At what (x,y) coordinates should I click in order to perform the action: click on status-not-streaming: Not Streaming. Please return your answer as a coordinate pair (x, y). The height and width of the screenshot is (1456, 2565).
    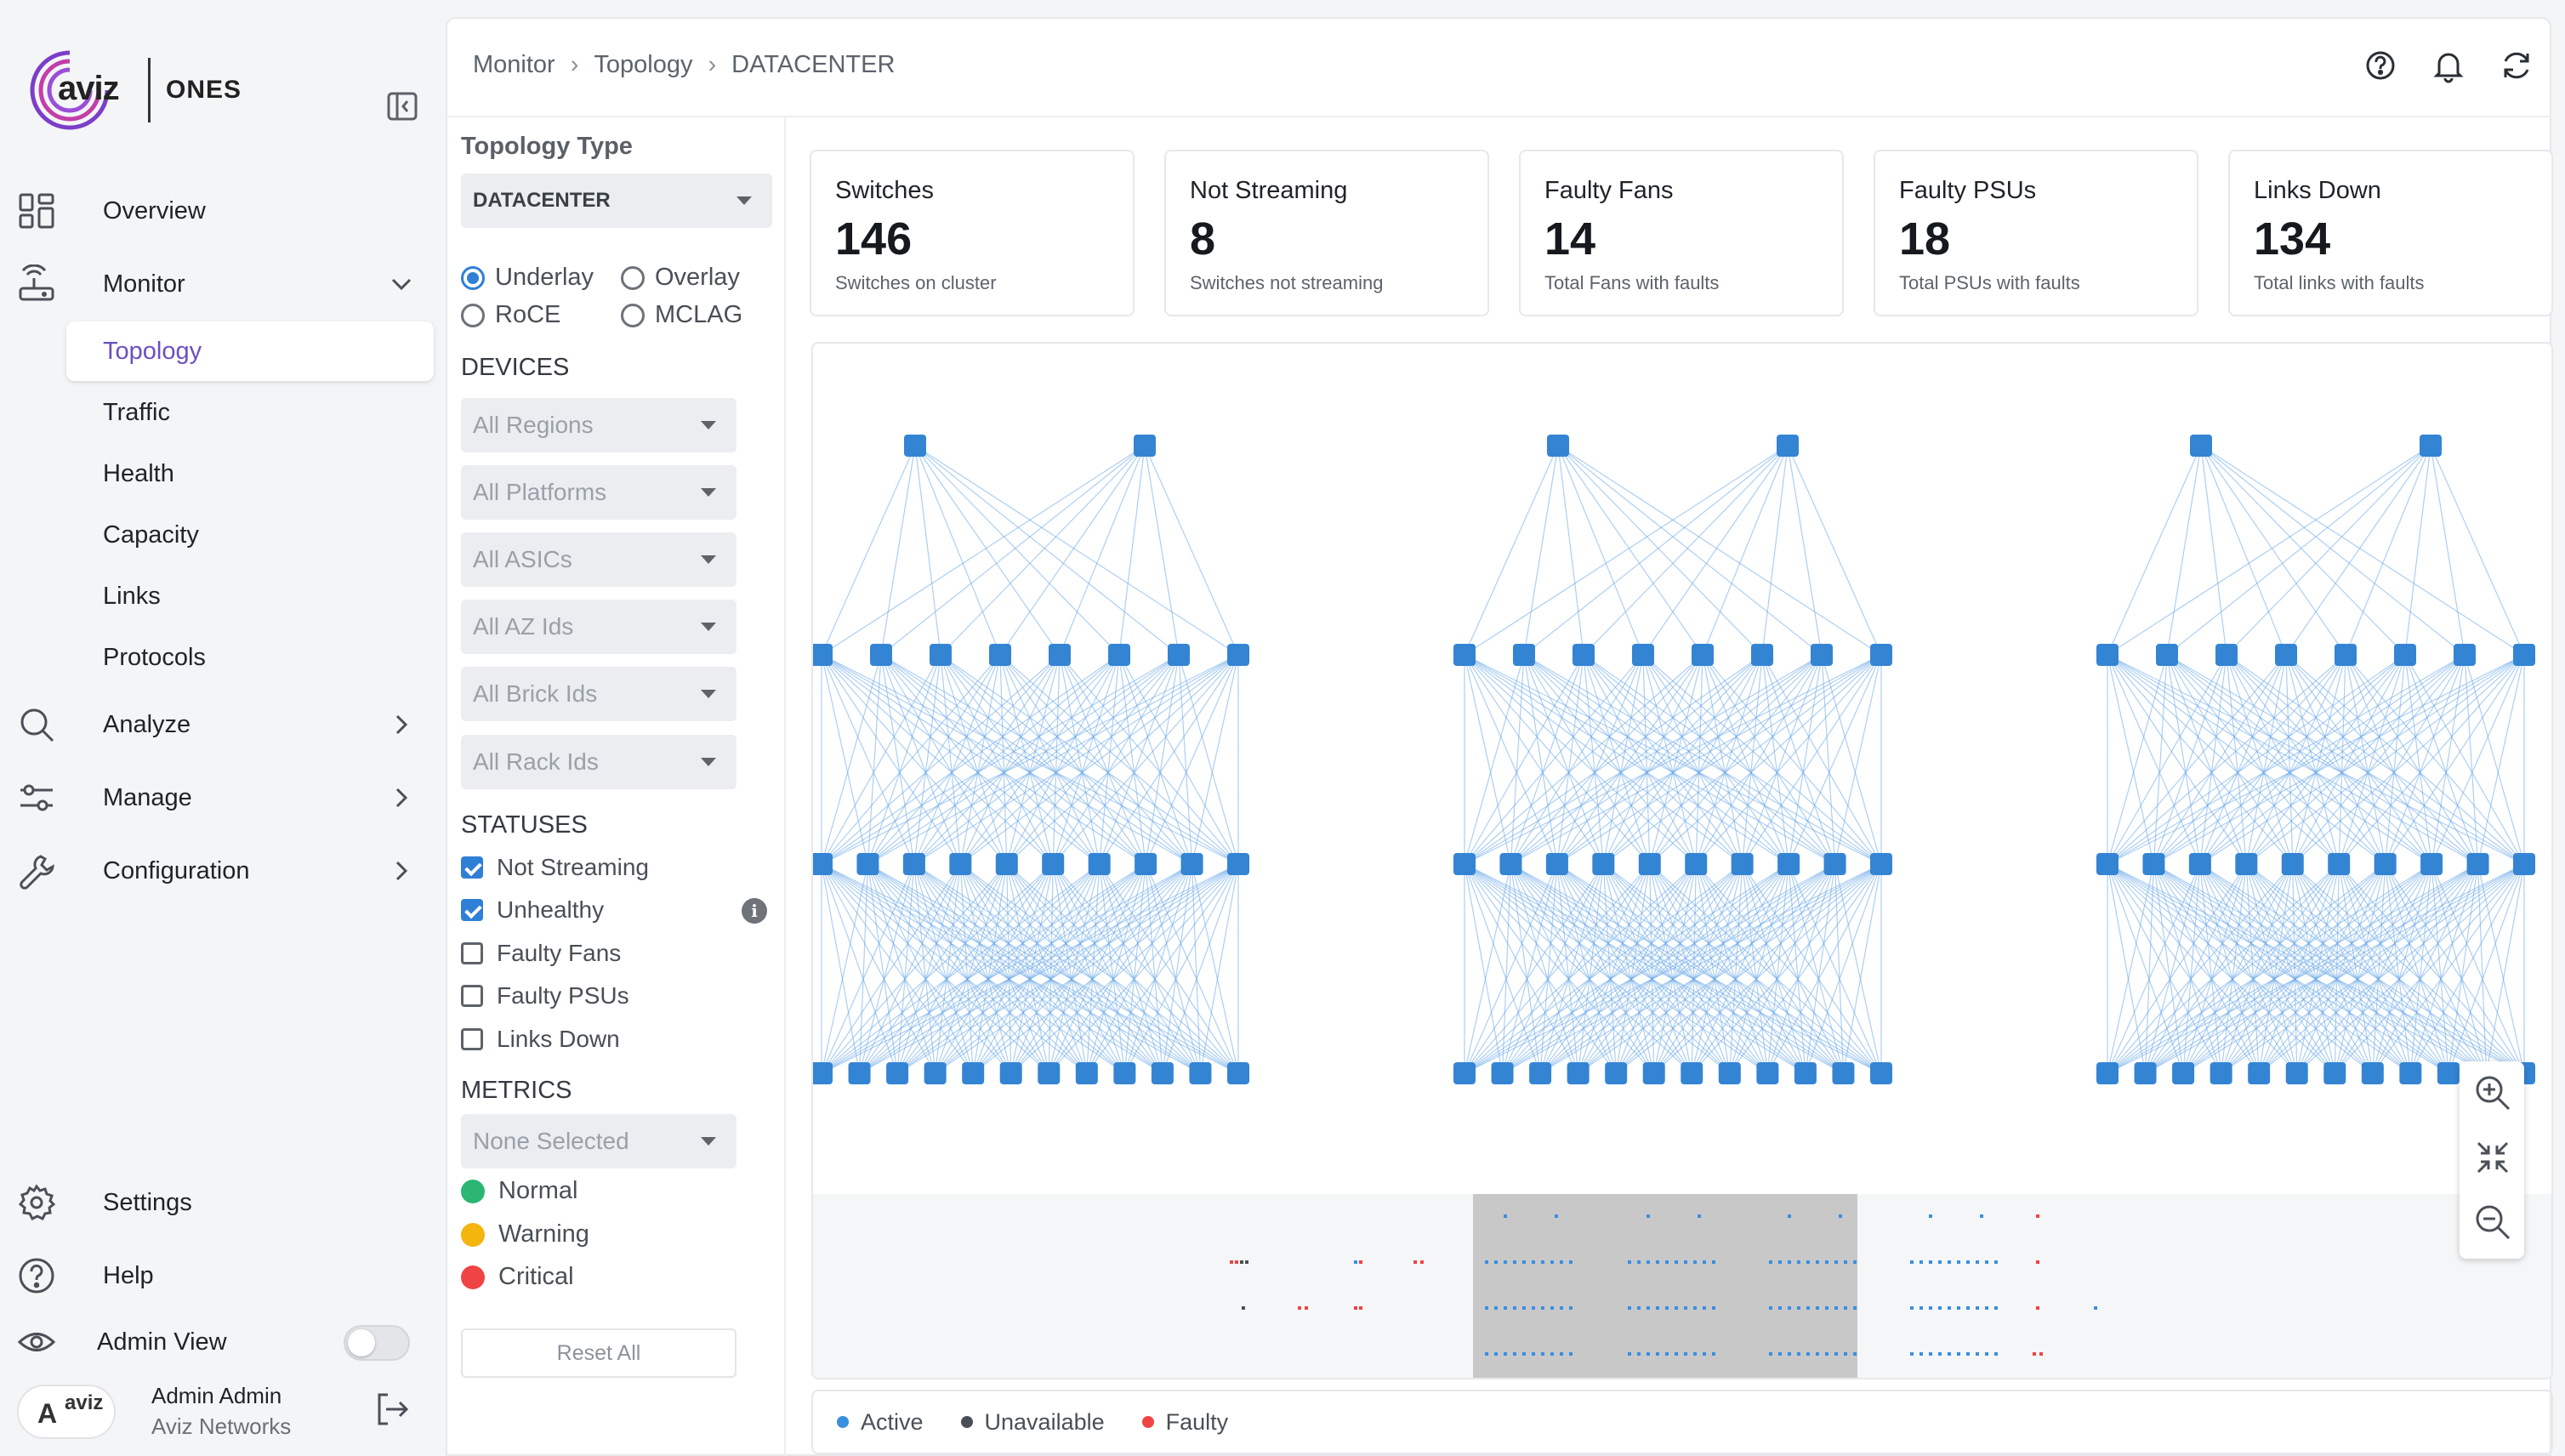
    Looking at the image, I should click on (555, 867).